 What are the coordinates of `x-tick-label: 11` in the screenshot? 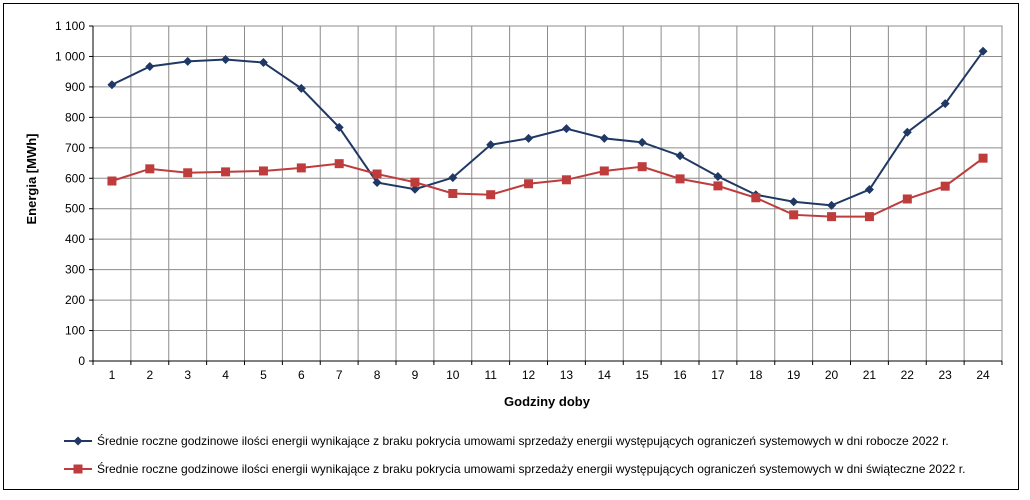 It's located at (490, 375).